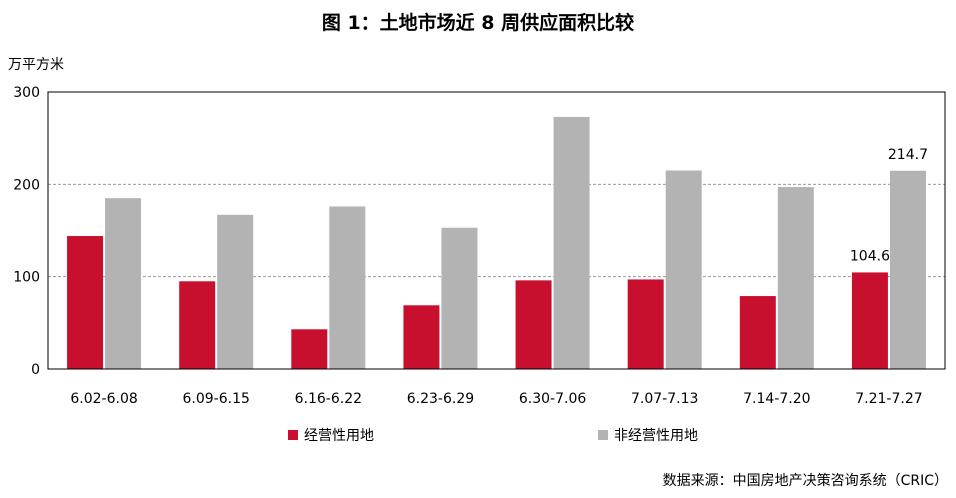  What do you see at coordinates (603, 435) in the screenshot?
I see `legend-swatch-noncommercial` at bounding box center [603, 435].